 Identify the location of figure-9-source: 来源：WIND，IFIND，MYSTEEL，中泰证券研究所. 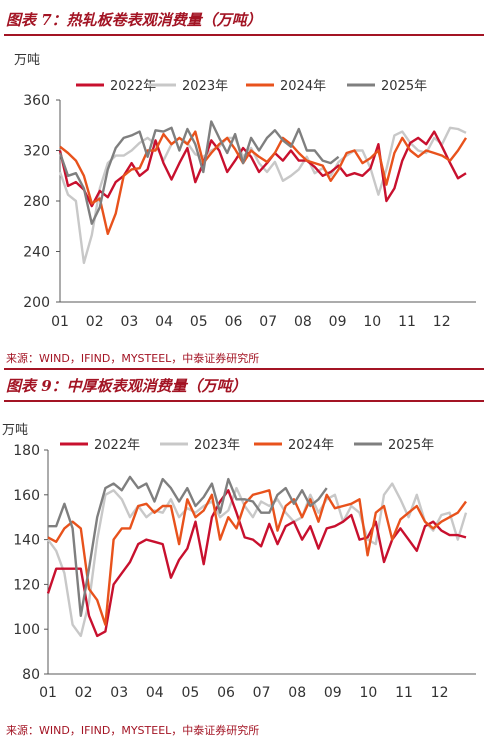
(133, 730).